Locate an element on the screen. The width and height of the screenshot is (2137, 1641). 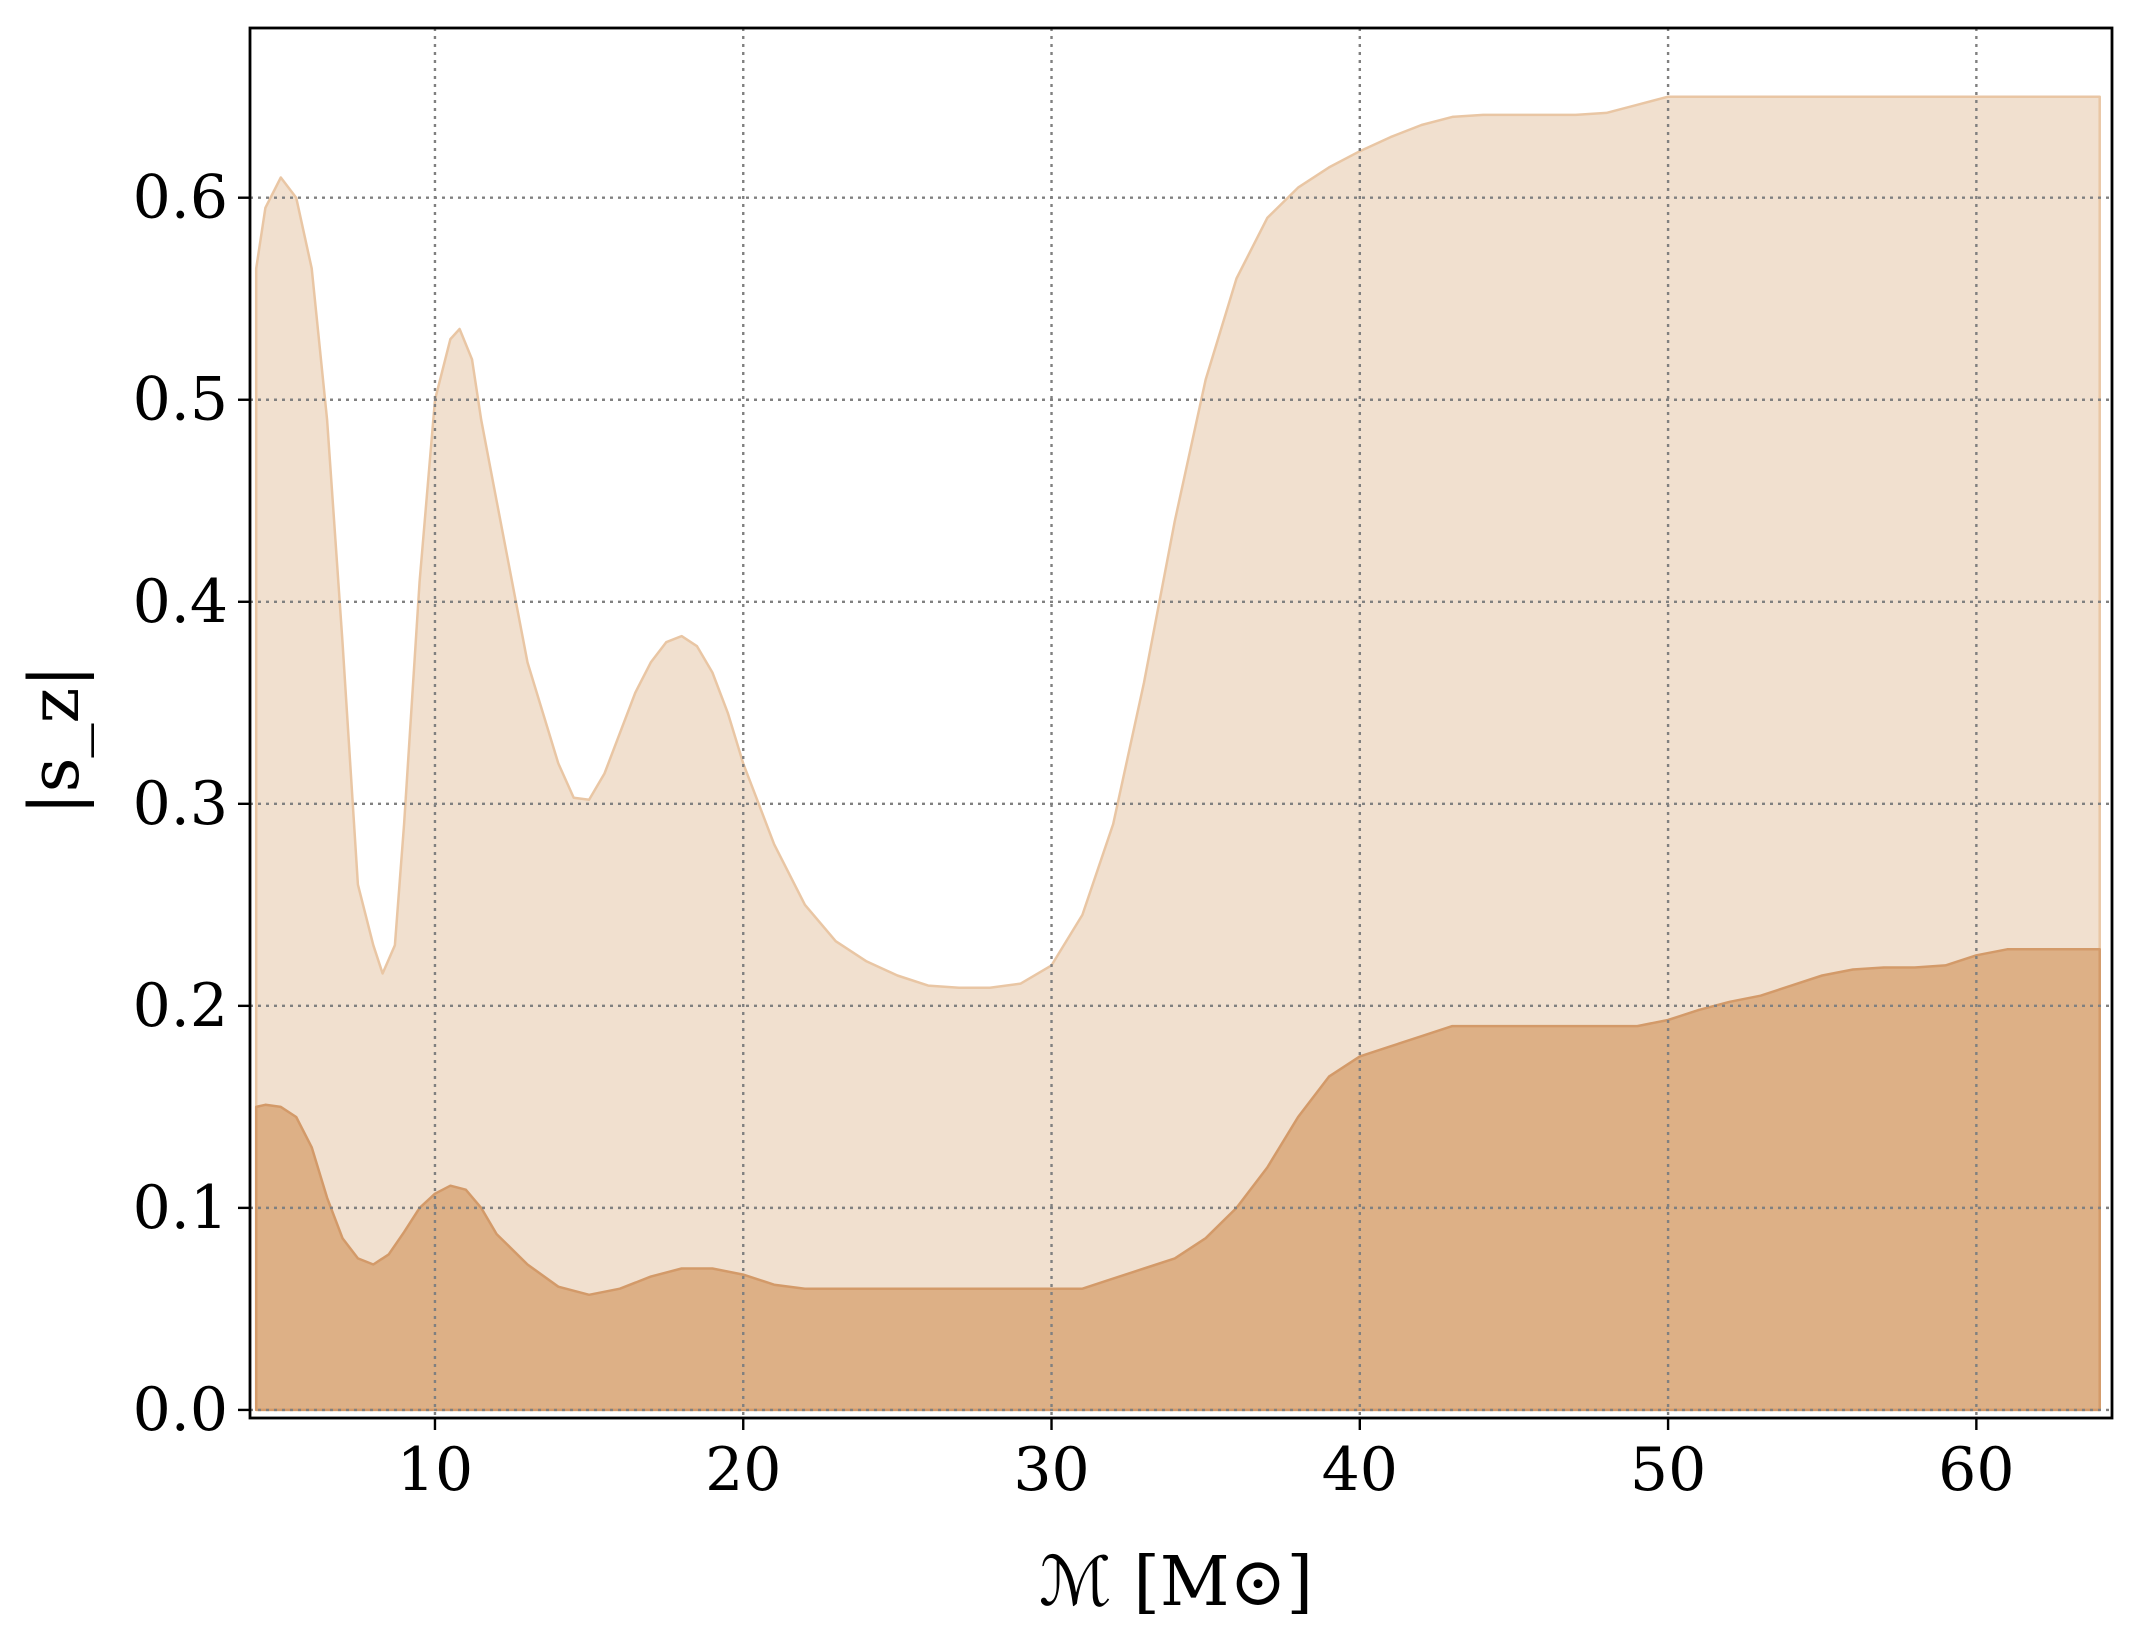
y-tick-label: 0.6 is located at coordinates (180, 198).